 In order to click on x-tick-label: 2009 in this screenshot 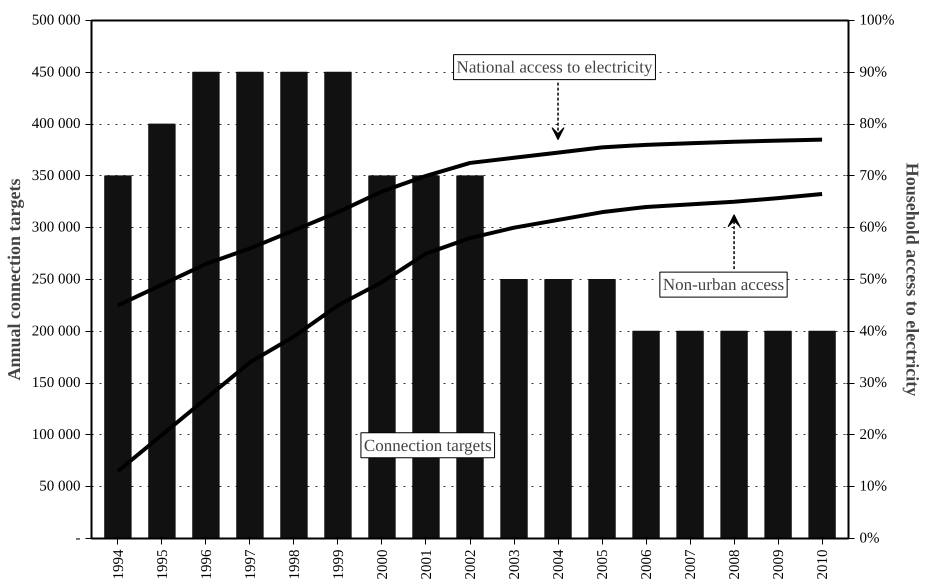, I will do `click(779, 565)`.